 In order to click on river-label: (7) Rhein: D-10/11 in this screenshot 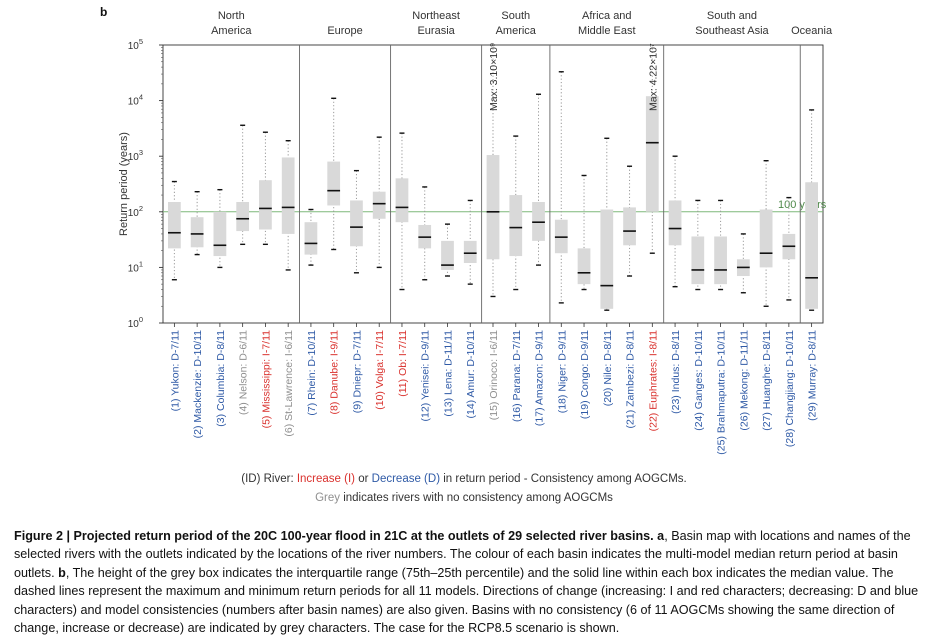, I will do `click(312, 373)`.